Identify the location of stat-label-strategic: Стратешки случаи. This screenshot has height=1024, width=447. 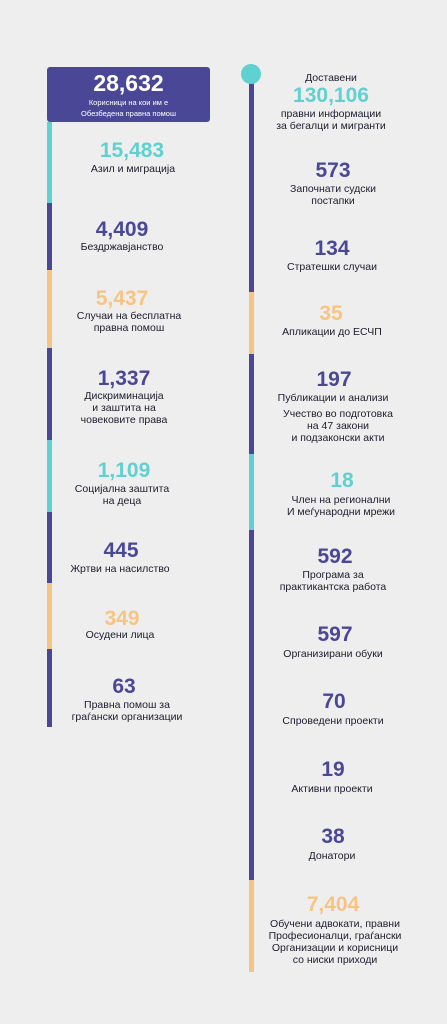
(332, 267).